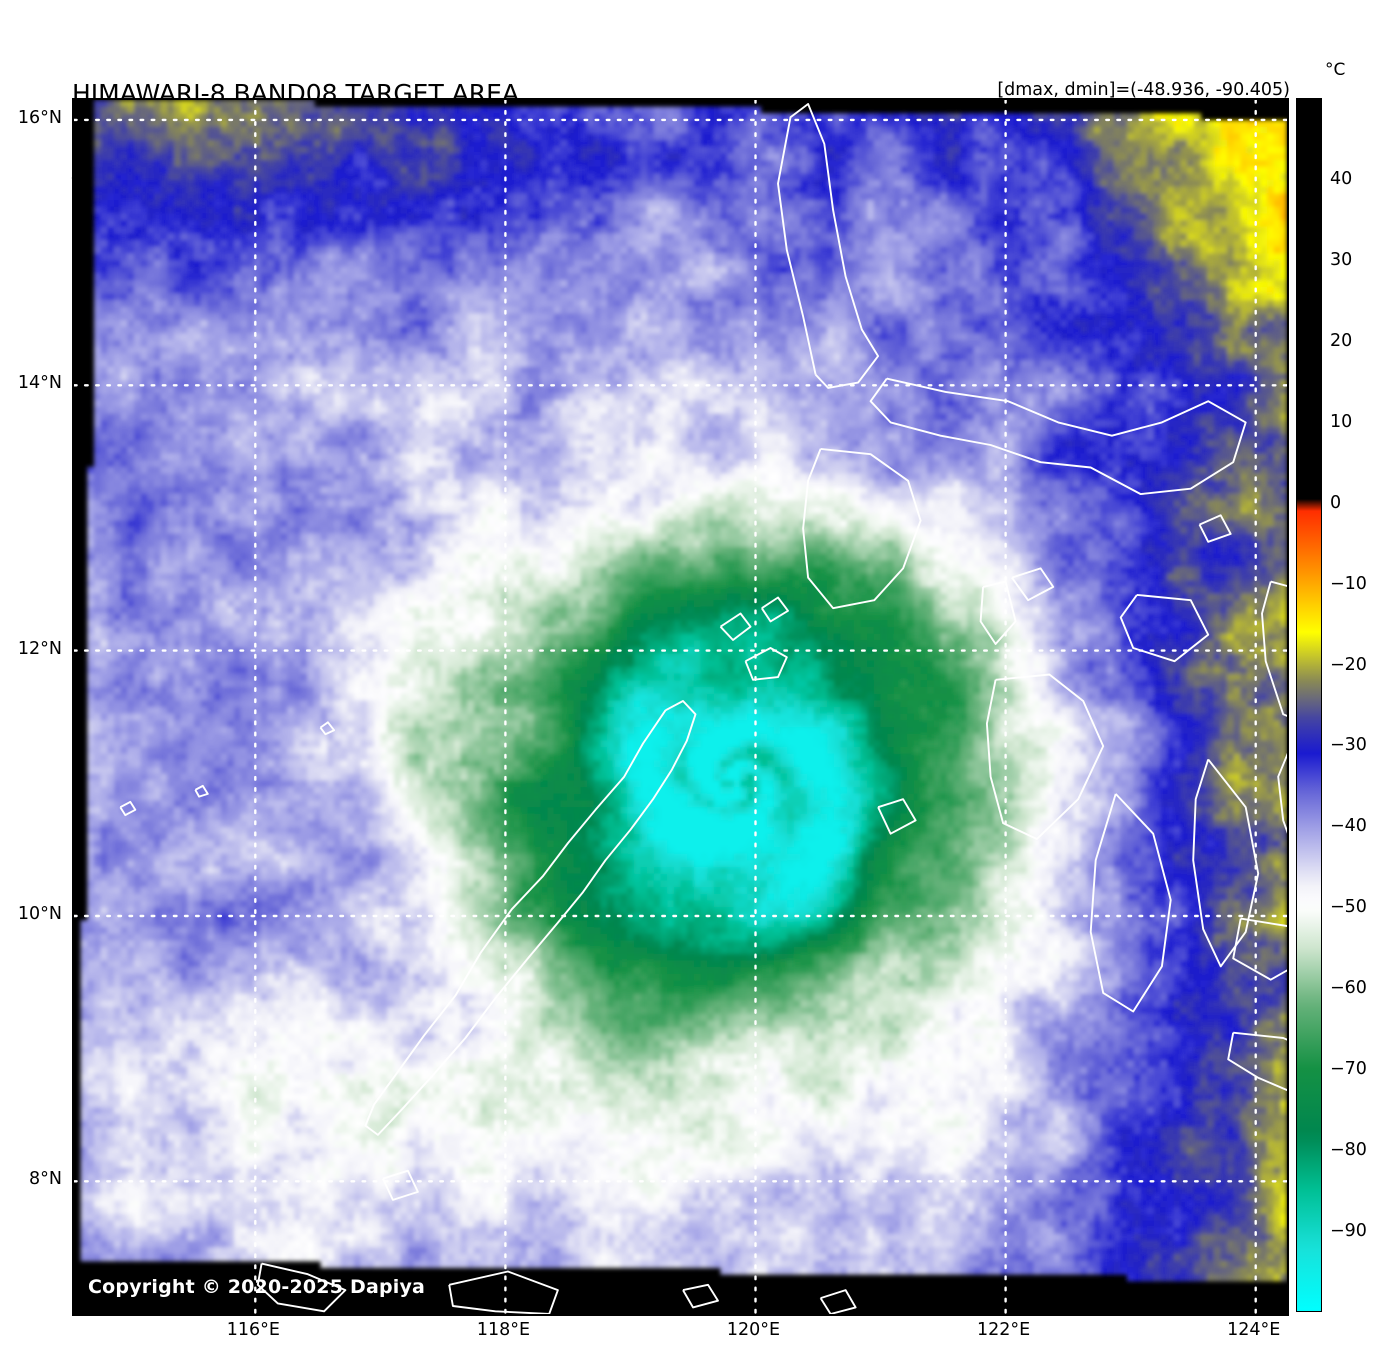 The image size is (1390, 1359). What do you see at coordinates (1309, 705) in the screenshot?
I see `colorbar` at bounding box center [1309, 705].